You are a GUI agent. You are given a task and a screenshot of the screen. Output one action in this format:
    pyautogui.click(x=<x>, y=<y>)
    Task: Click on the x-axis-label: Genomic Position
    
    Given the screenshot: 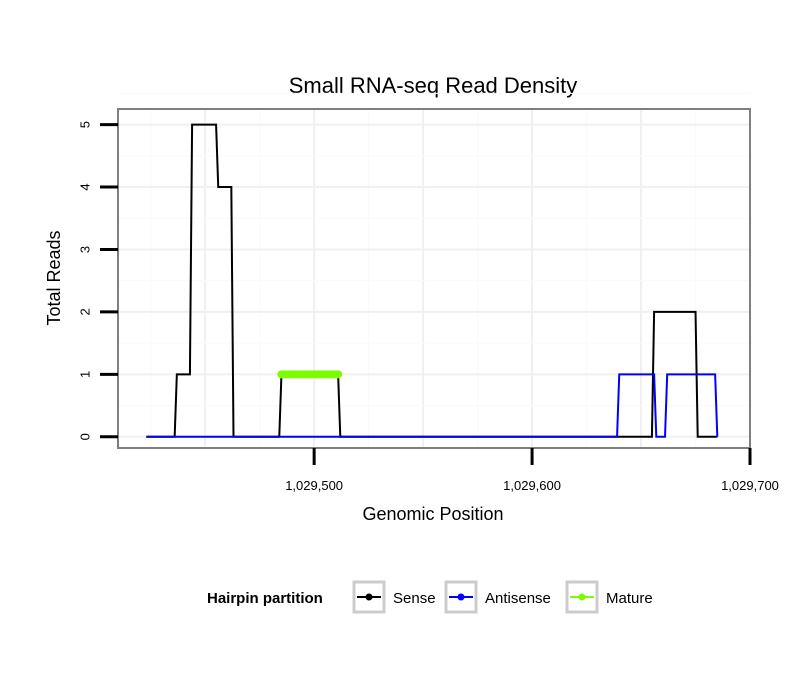 What is the action you would take?
    pyautogui.click(x=432, y=514)
    